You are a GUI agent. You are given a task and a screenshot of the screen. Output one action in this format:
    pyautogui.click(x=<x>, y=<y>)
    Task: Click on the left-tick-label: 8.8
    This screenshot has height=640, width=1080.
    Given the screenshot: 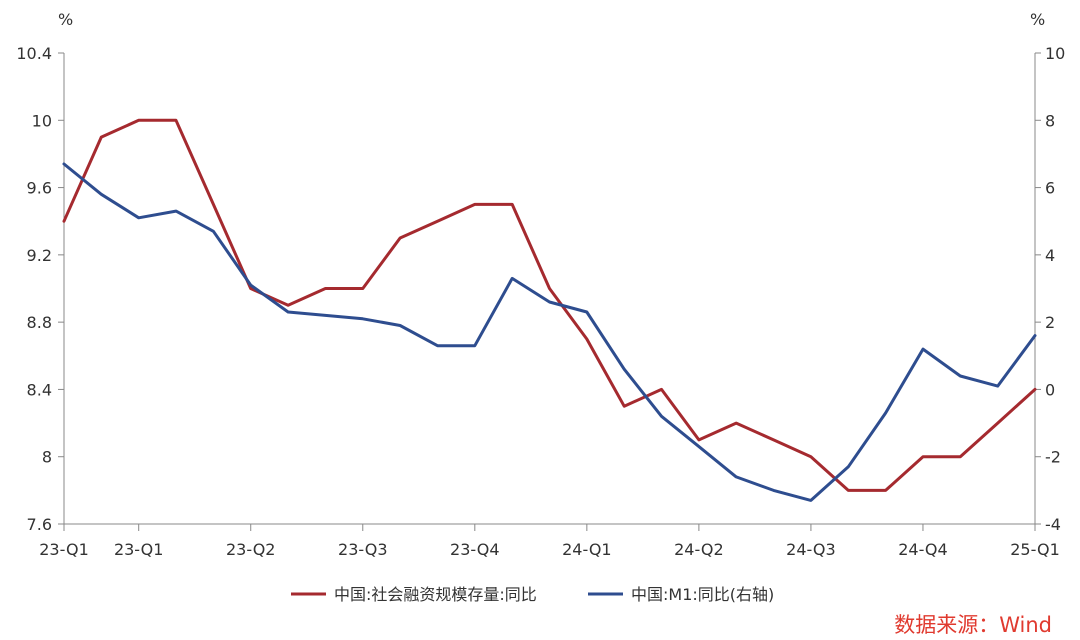 What is the action you would take?
    pyautogui.click(x=39, y=322)
    